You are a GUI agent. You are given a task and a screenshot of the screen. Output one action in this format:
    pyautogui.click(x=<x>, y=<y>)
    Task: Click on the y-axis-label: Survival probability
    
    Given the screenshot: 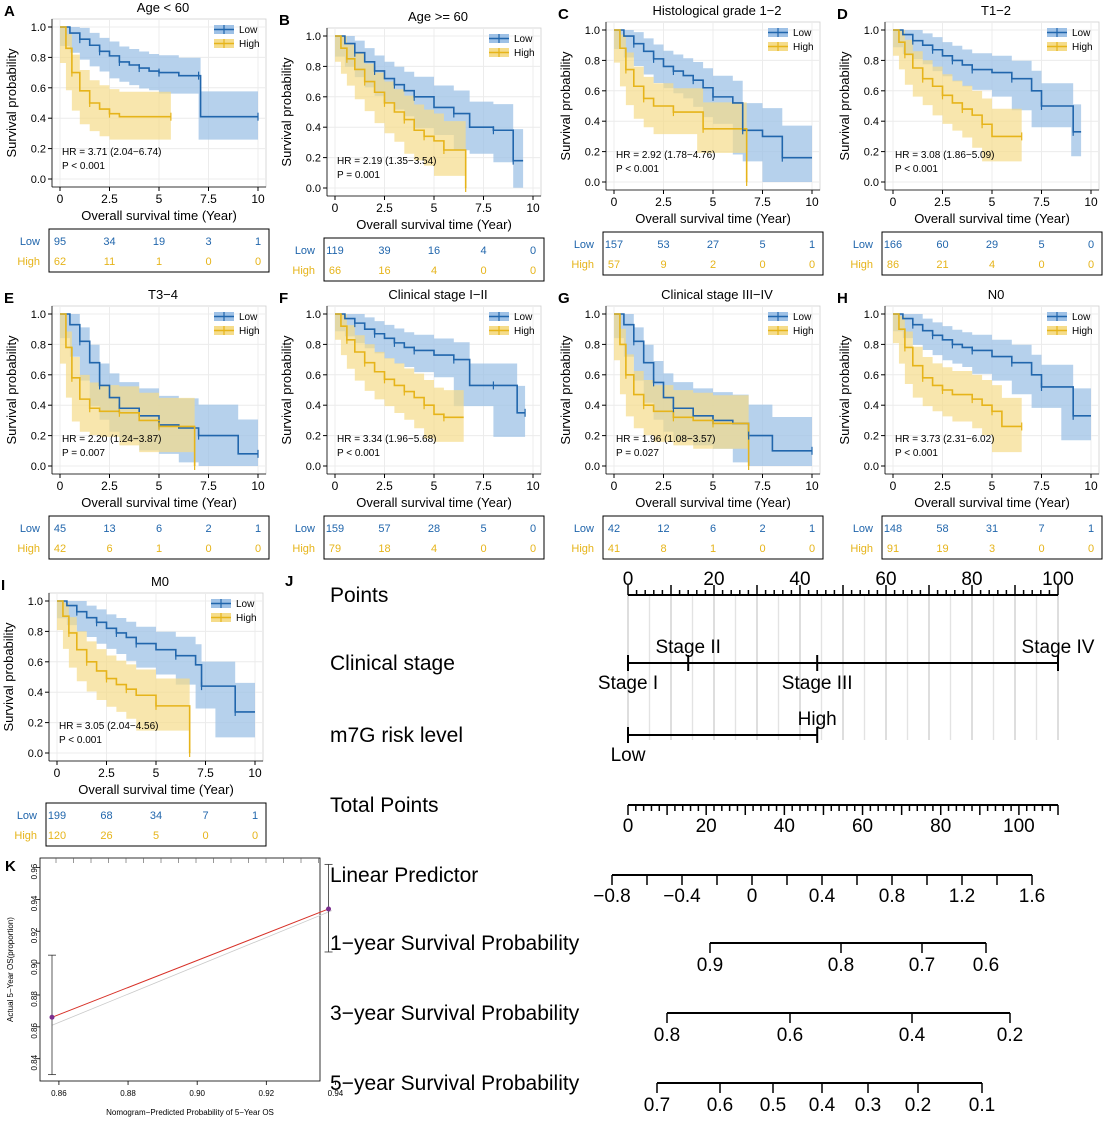 What is the action you would take?
    pyautogui.click(x=844, y=390)
    